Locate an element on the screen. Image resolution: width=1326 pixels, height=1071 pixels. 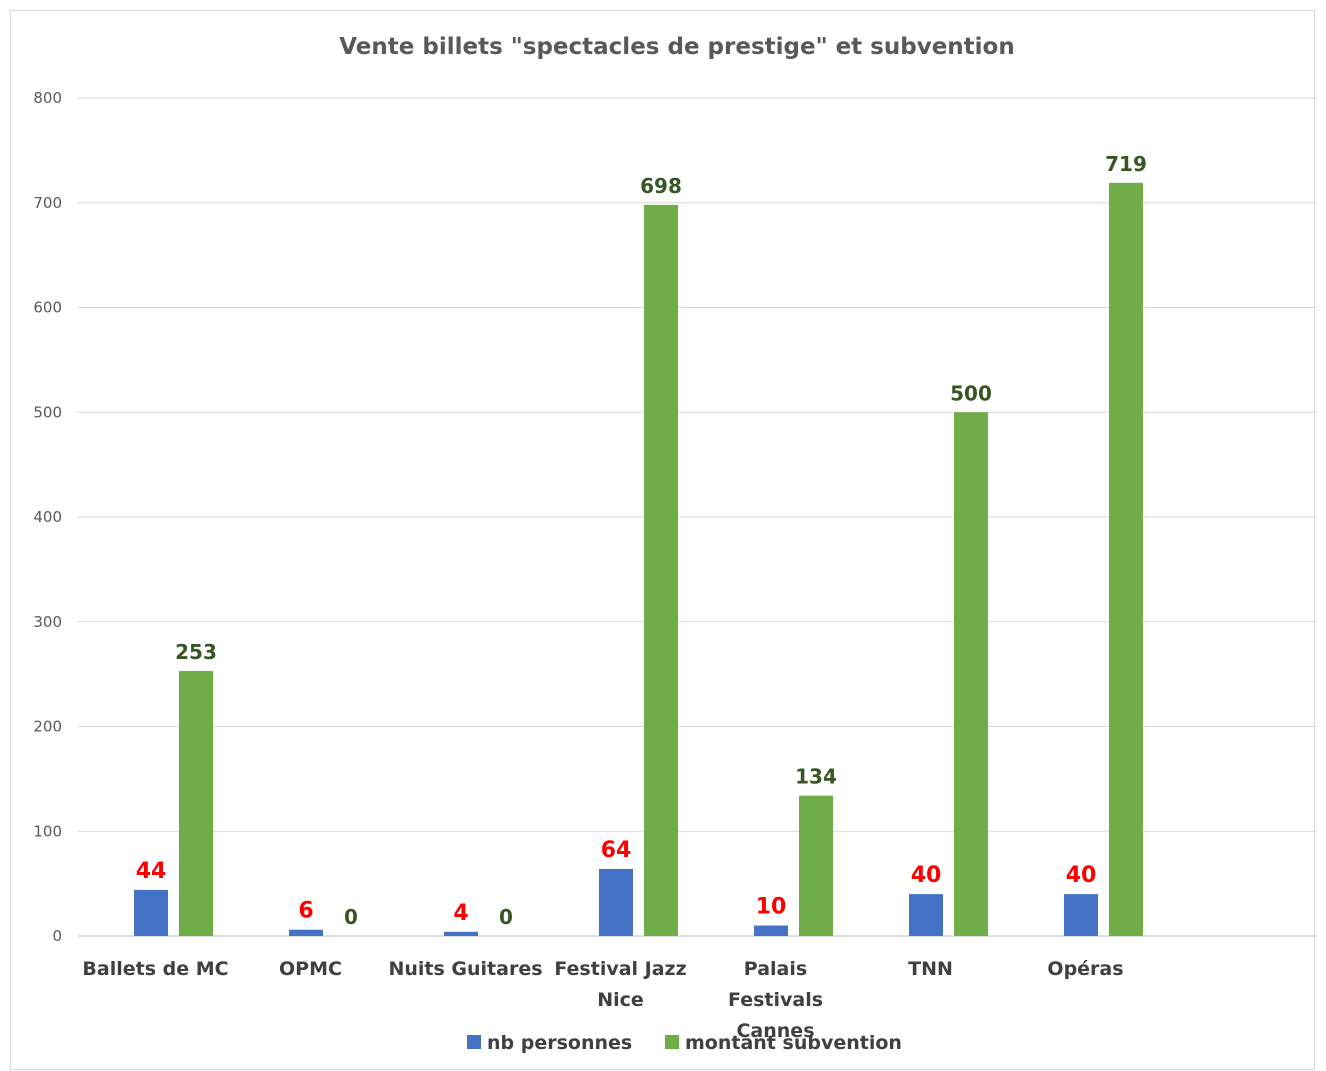
y-axis: 0 100 200 300 400 500 600 700 800 is located at coordinates (47, 517).